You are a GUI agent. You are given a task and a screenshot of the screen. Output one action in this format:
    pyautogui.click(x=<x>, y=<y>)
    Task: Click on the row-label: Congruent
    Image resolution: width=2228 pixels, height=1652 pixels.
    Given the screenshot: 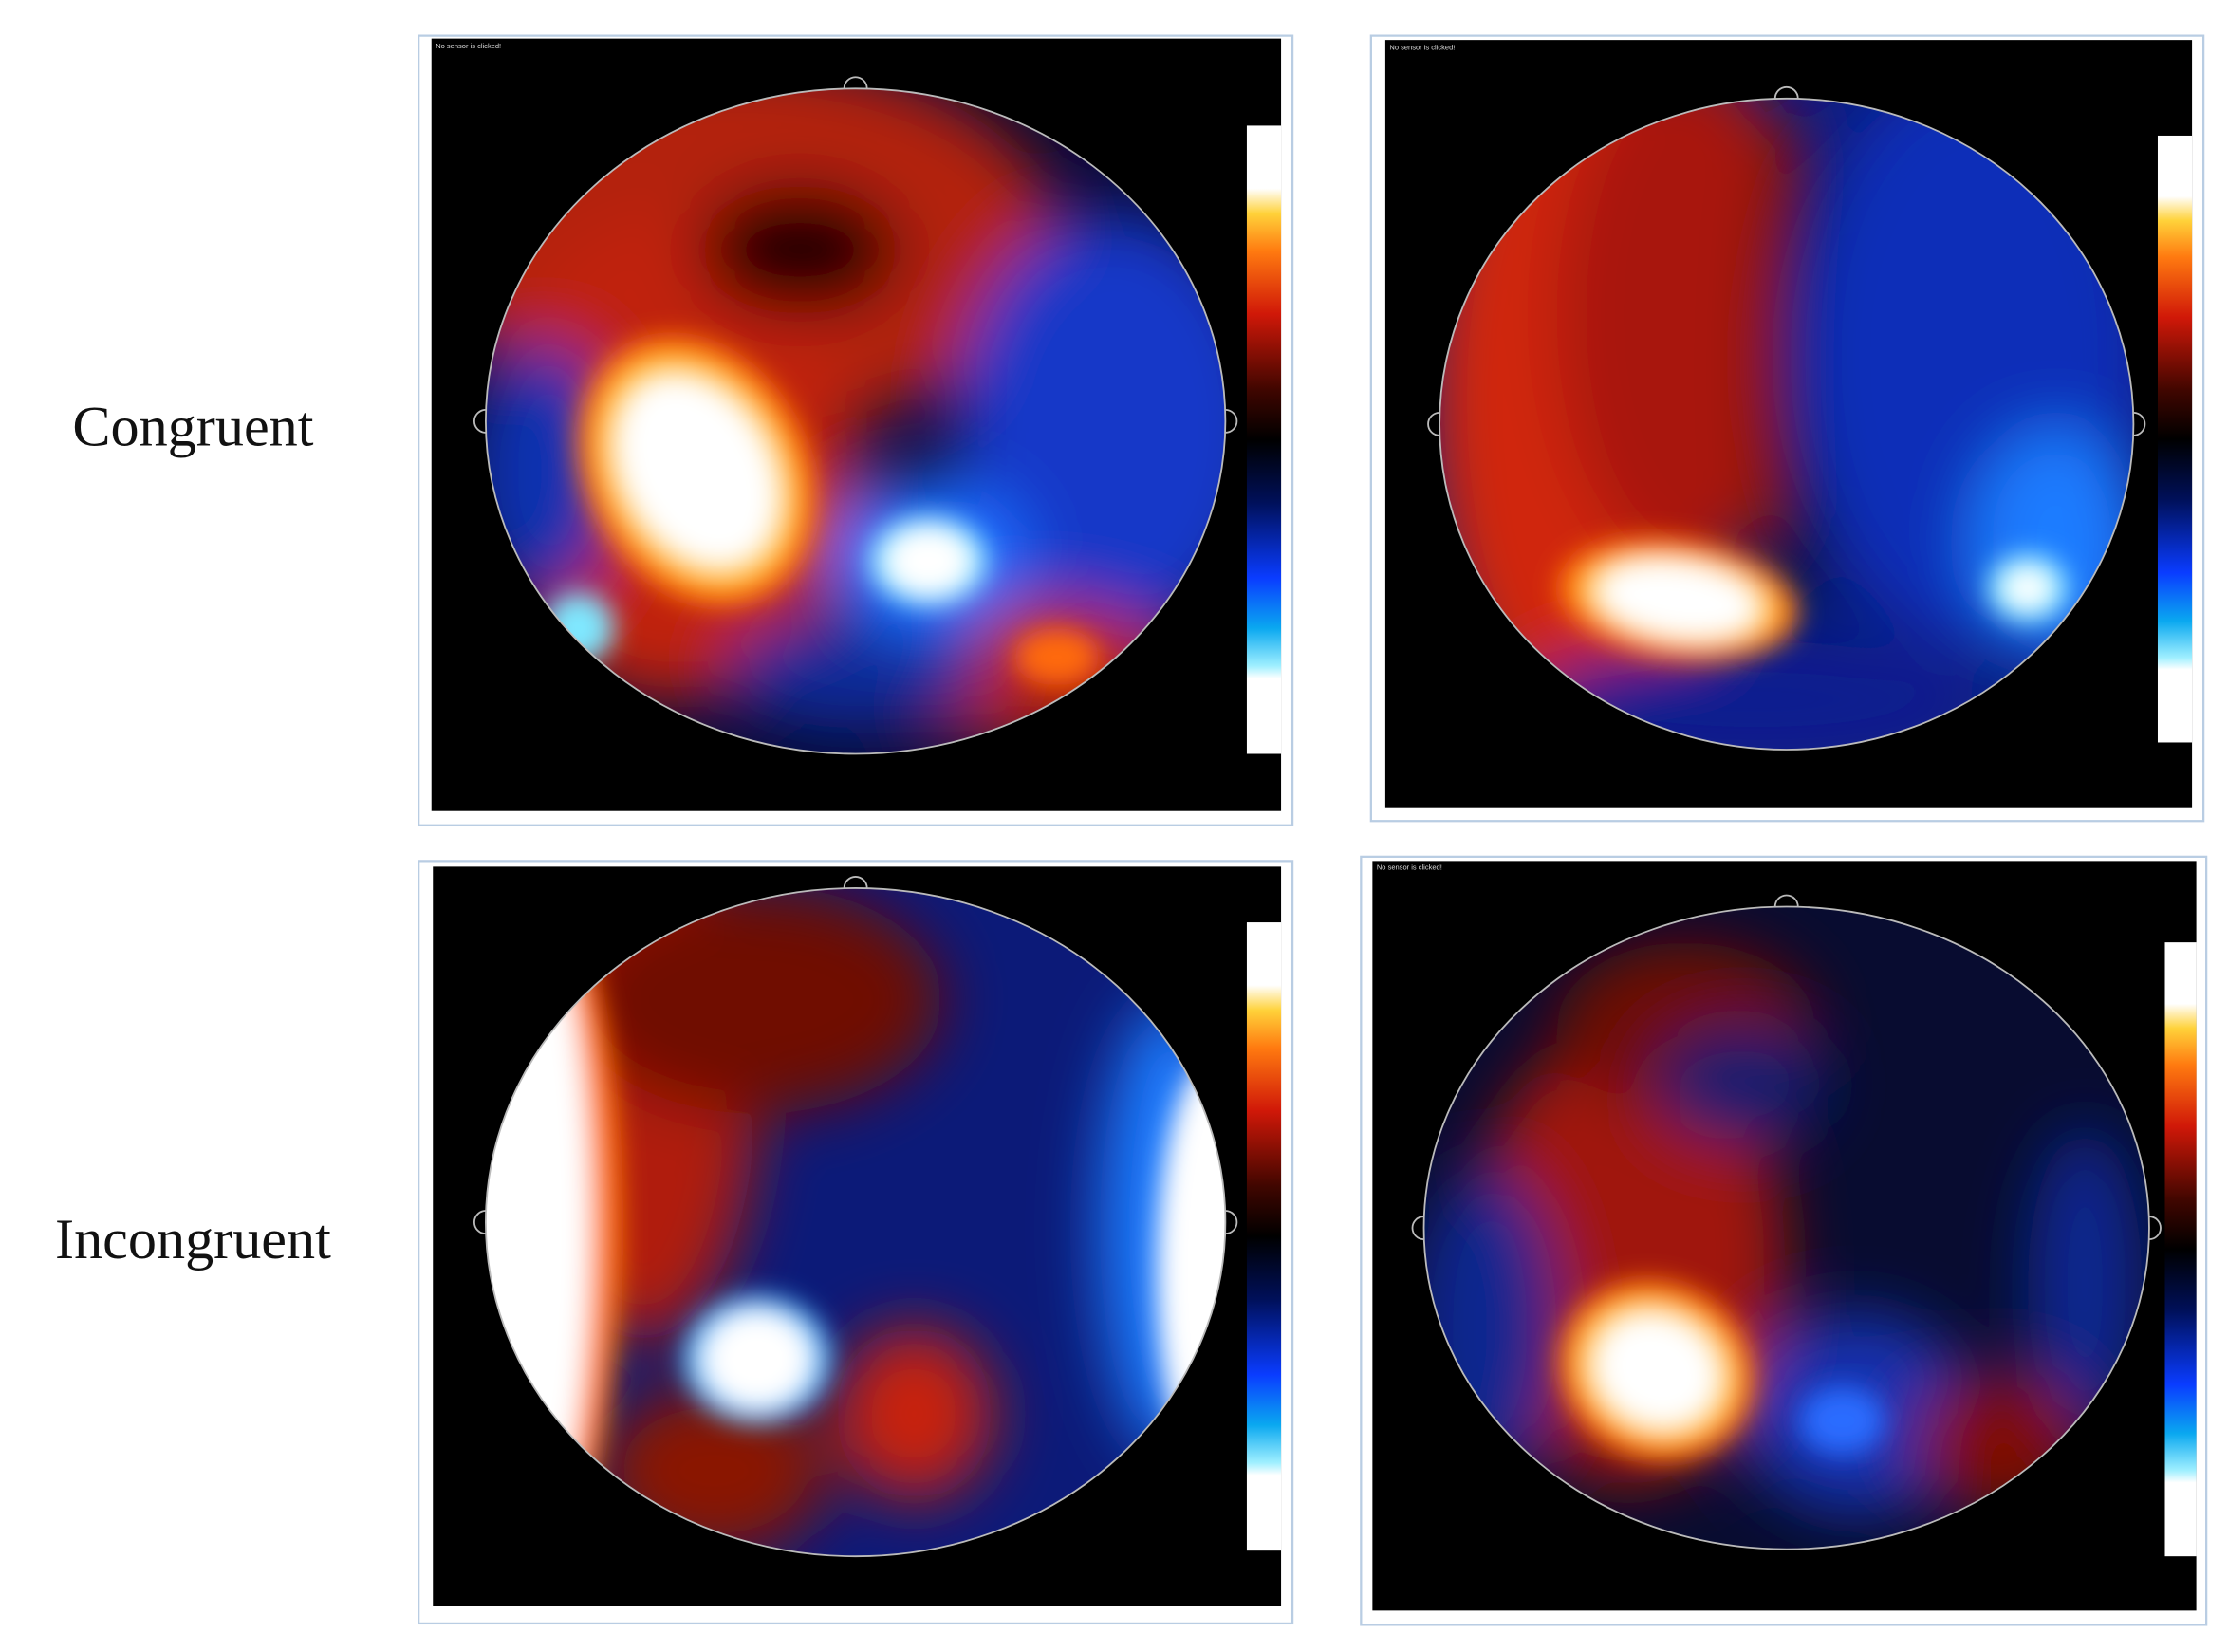 What is the action you would take?
    pyautogui.click(x=192, y=427)
    